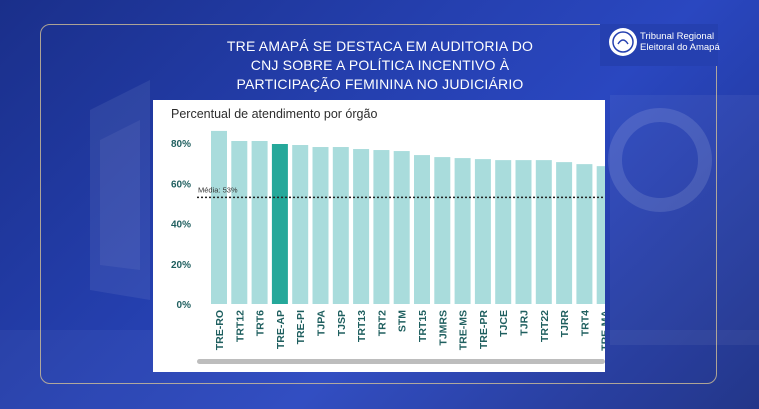 The image size is (759, 409). Describe the element at coordinates (504, 323) in the screenshot. I see `x-tick-label: TJCE` at that location.